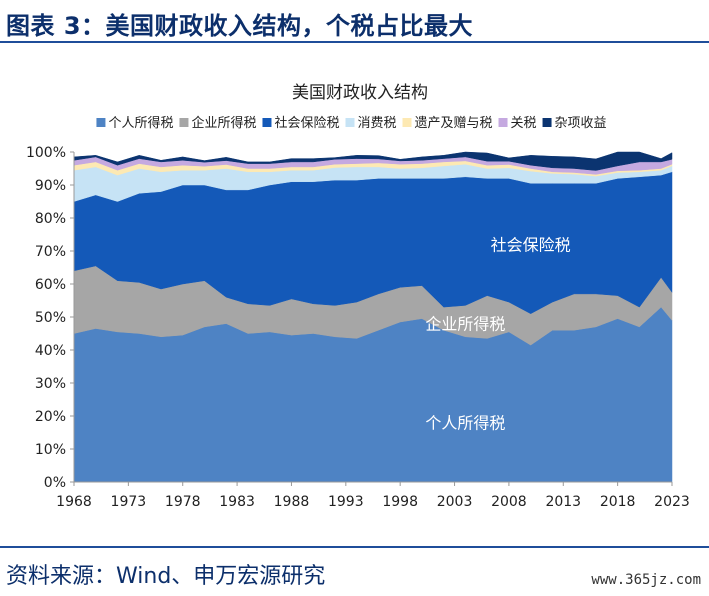  Describe the element at coordinates (46, 153) in the screenshot. I see `y-tick-label: 100%` at that location.